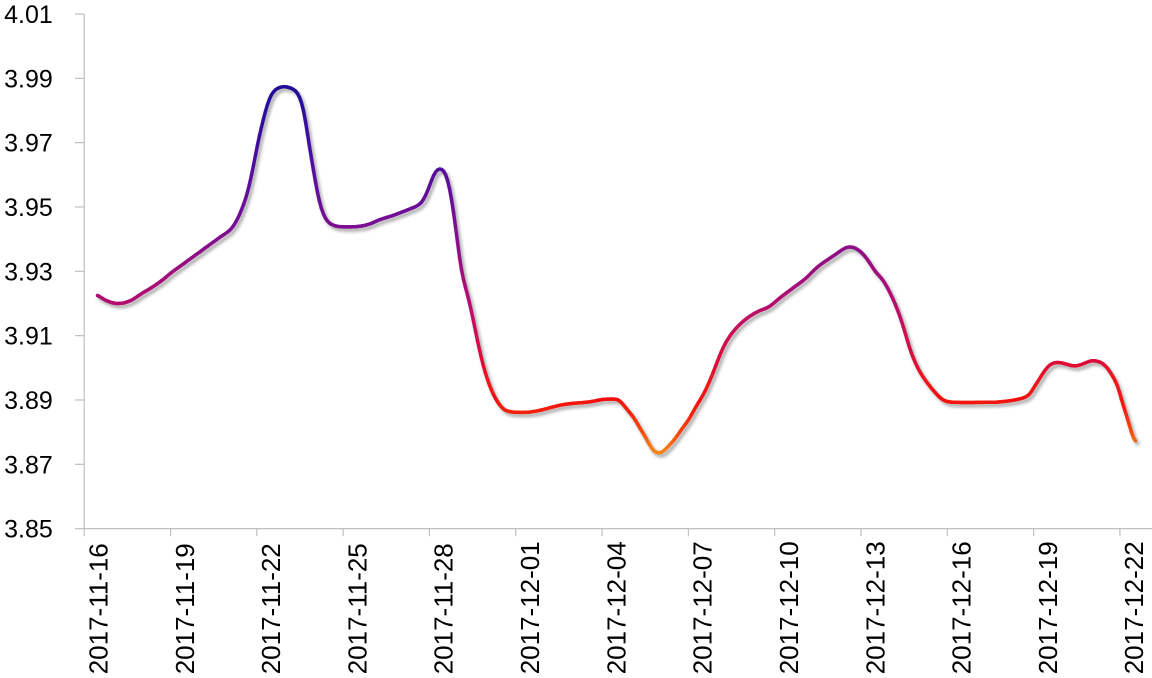 This screenshot has height=678, width=1152. I want to click on svg-text: 2017-12-04, so click(616, 607).